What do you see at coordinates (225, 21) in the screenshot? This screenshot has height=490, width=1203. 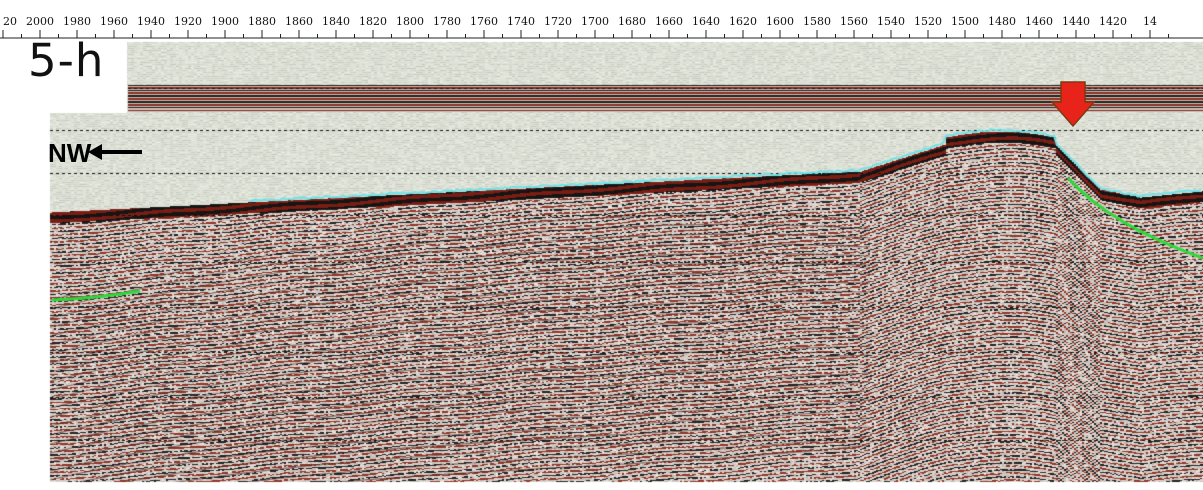 I see `ruler-tick-label: 1900` at bounding box center [225, 21].